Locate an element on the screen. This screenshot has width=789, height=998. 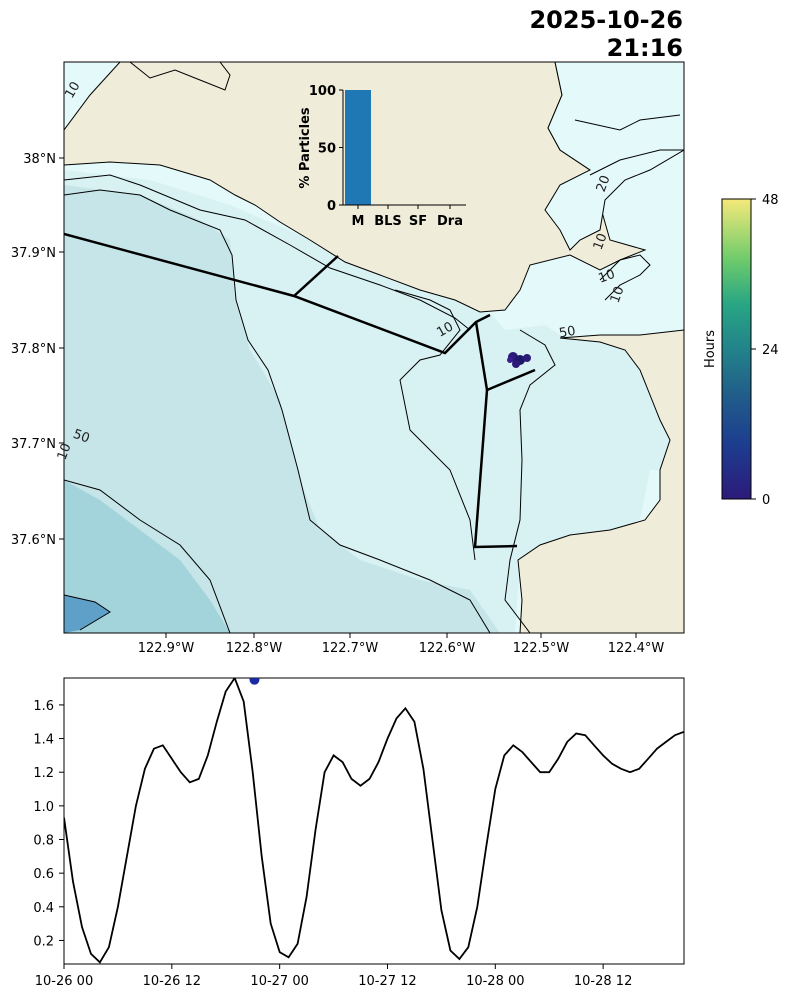
inset-bar is located at coordinates (358, 147).